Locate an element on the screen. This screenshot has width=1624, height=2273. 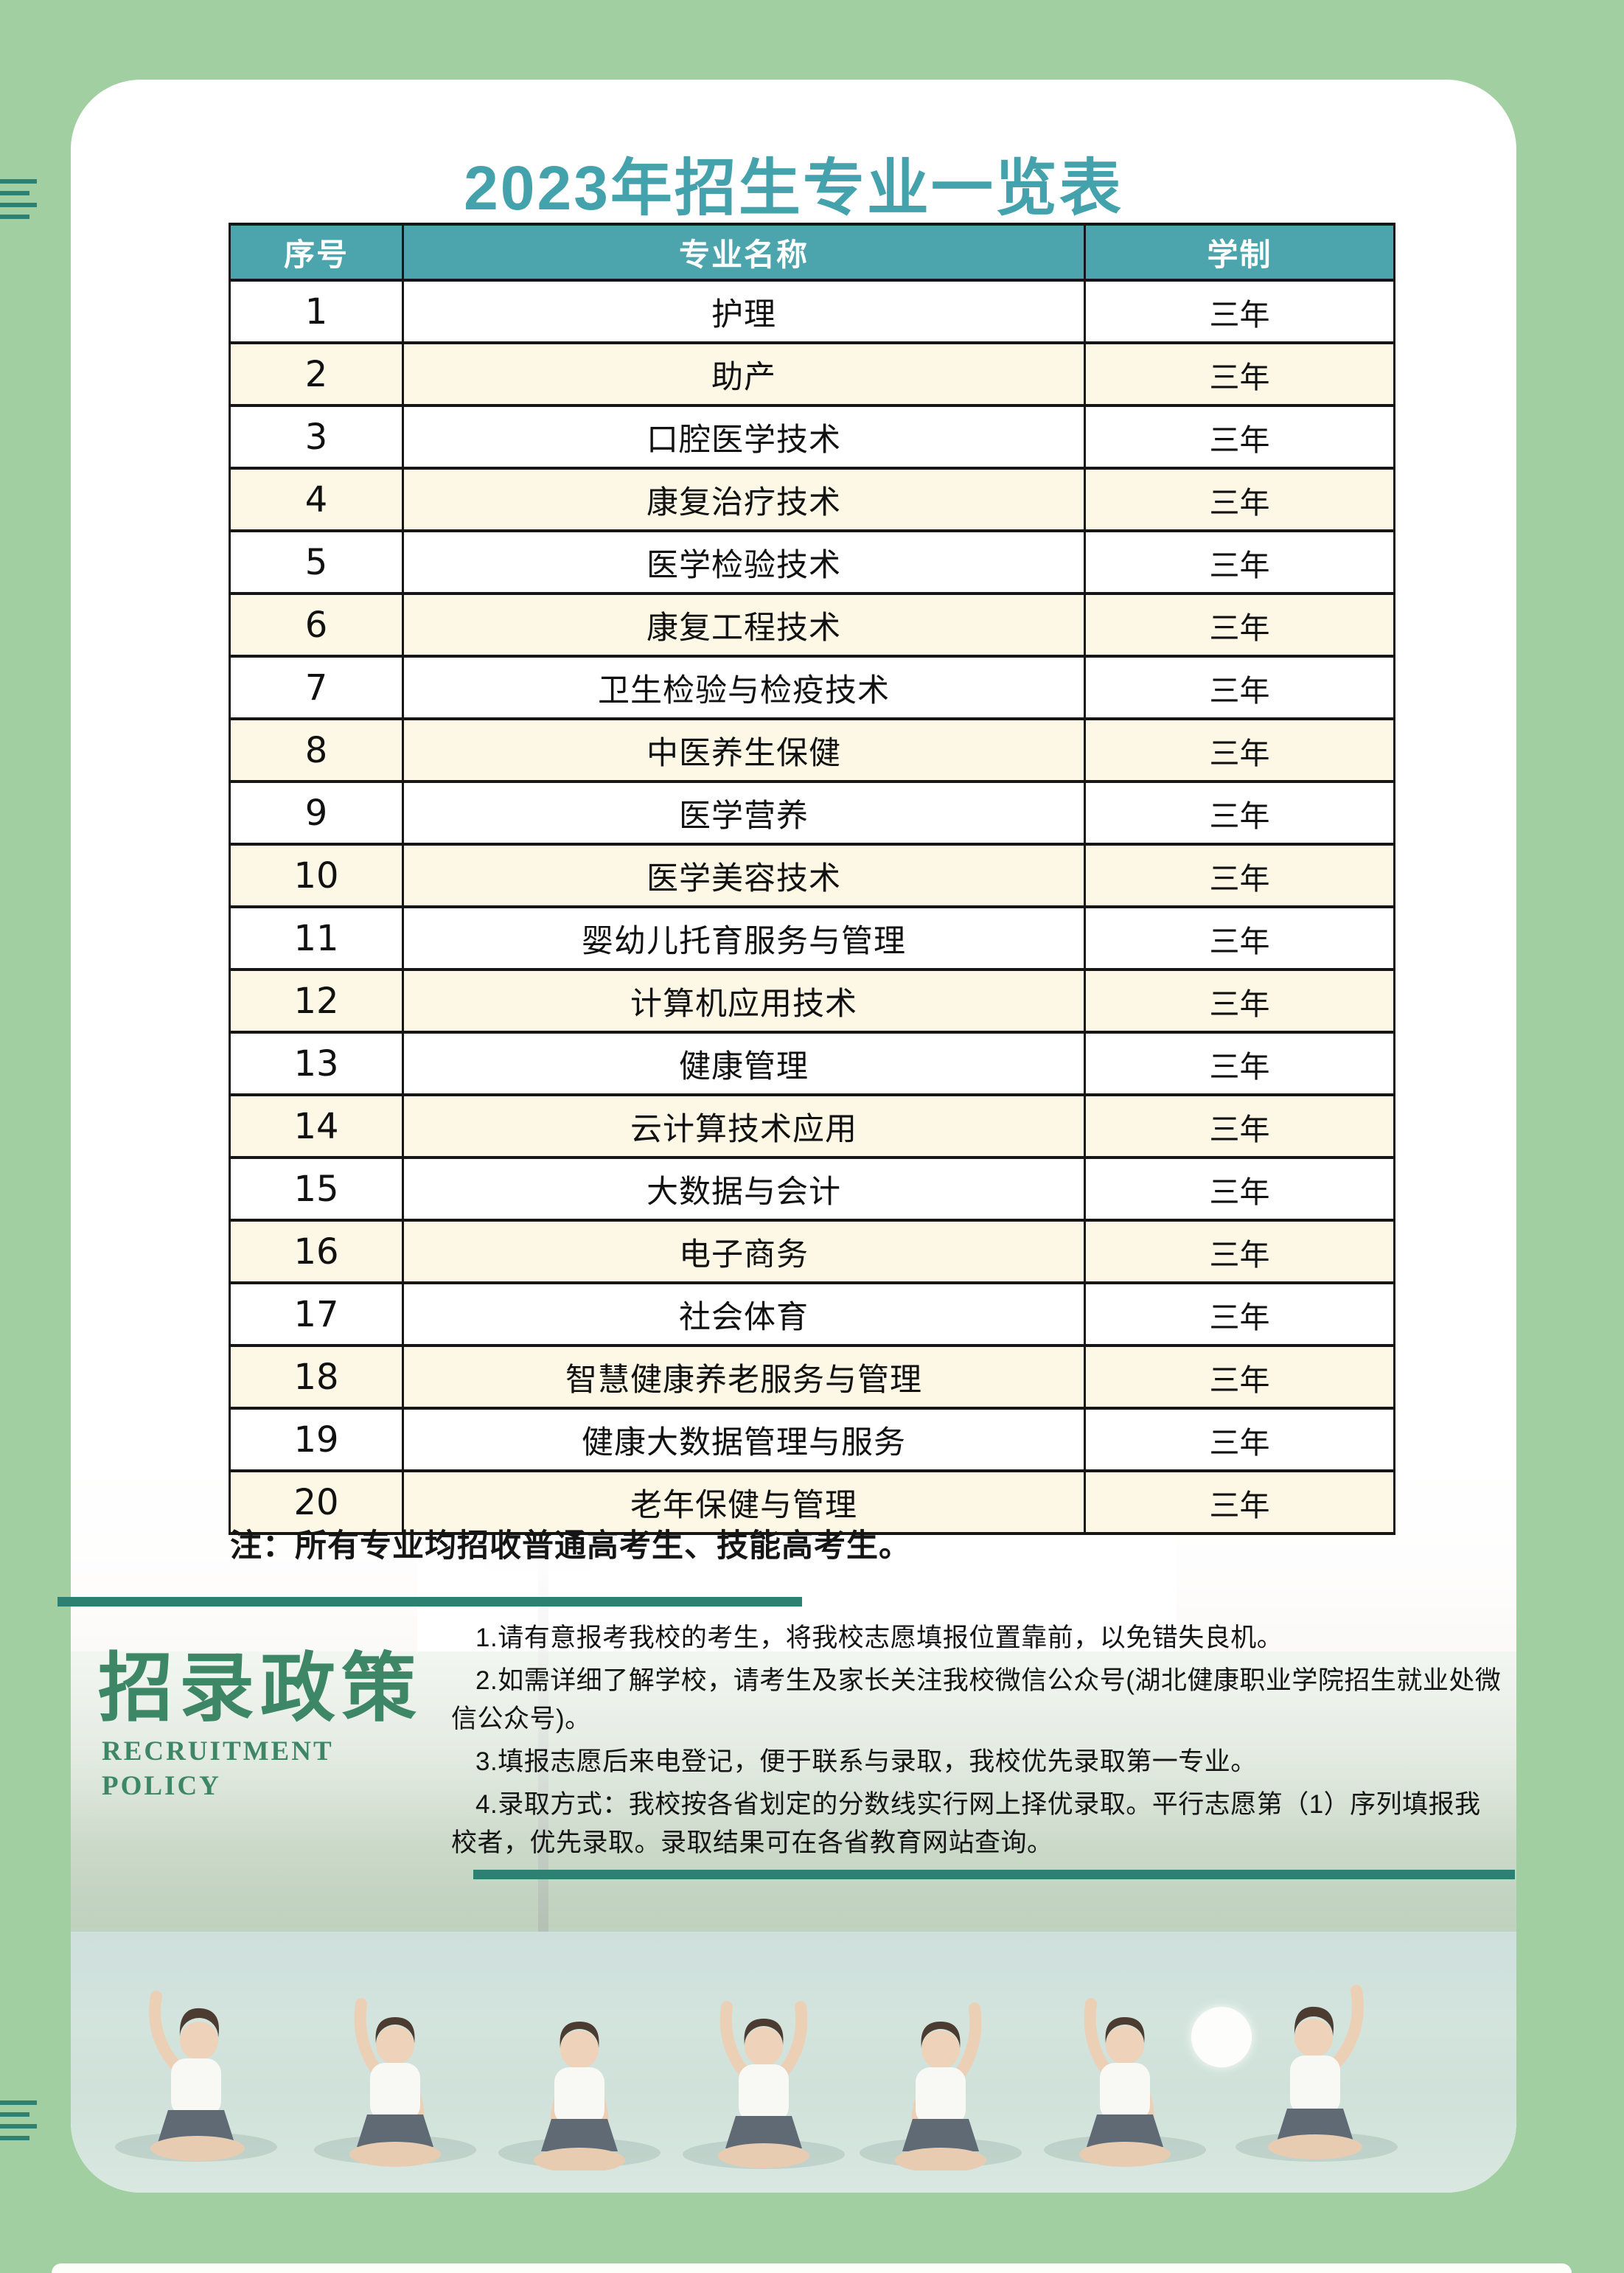
row-major-name: 中医养生保健 is located at coordinates (744, 750).